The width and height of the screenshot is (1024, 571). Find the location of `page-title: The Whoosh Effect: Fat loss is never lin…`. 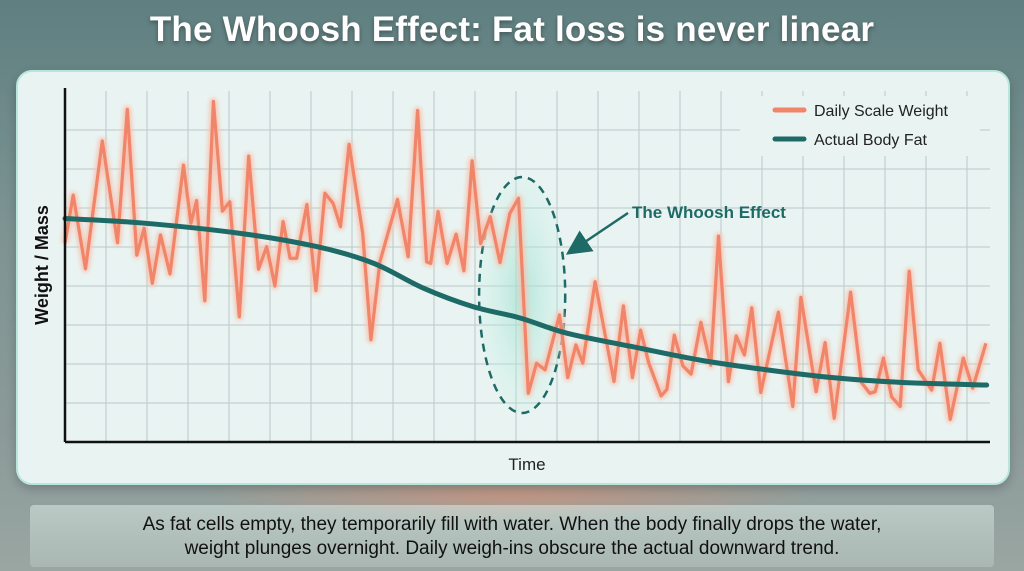

page-title: The Whoosh Effect: Fat loss is never lin… is located at coordinates (512, 29).